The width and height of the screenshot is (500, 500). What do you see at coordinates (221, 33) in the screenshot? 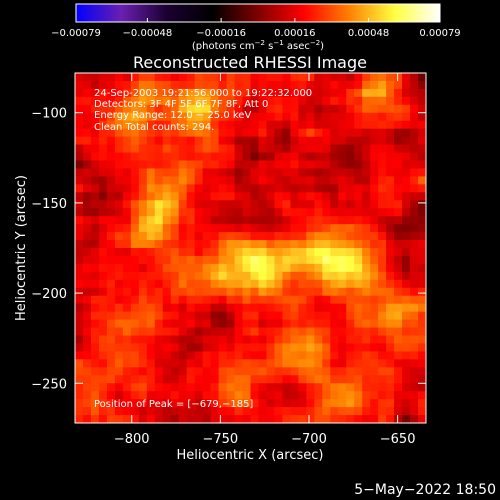
I see `colorbar-tick-label: −0.00016` at bounding box center [221, 33].